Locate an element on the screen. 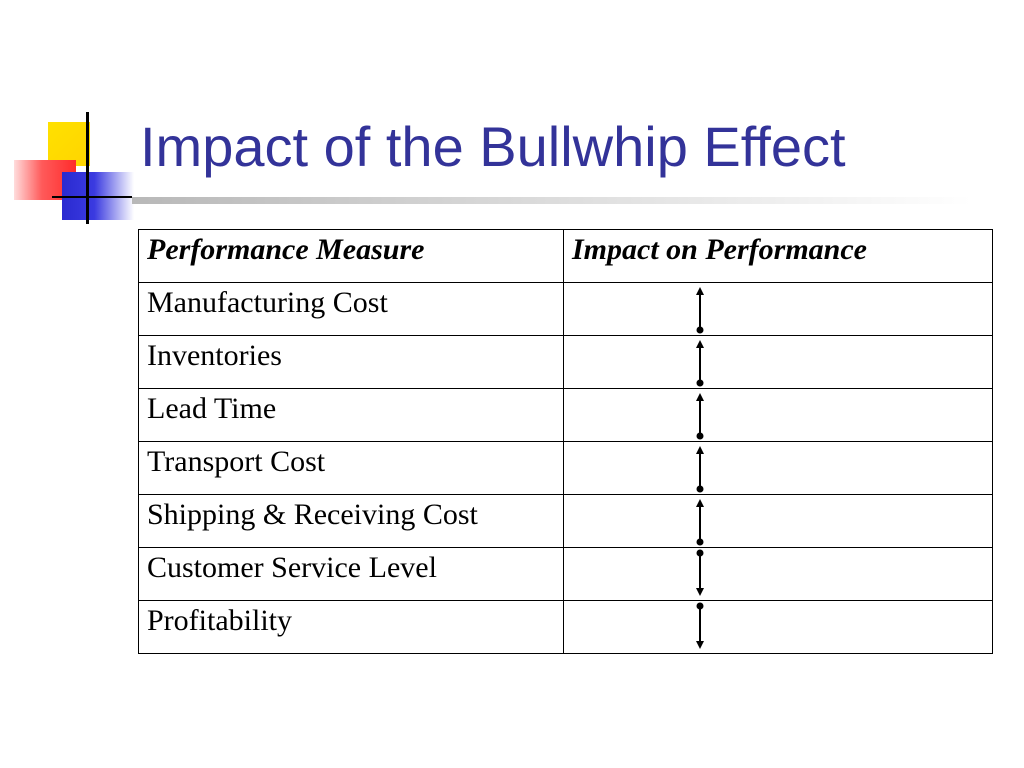  table-row: Inventories is located at coordinates (565, 362).